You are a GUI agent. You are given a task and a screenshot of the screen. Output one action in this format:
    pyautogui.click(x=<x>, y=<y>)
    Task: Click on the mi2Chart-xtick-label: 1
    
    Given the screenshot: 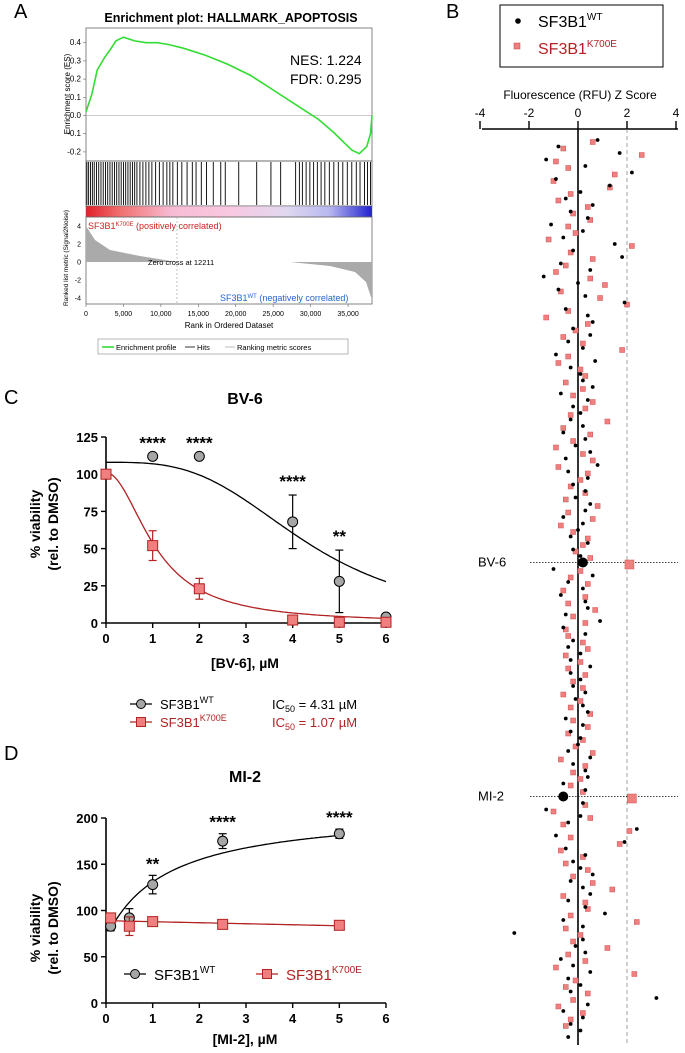 What is the action you would take?
    pyautogui.click(x=152, y=1018)
    